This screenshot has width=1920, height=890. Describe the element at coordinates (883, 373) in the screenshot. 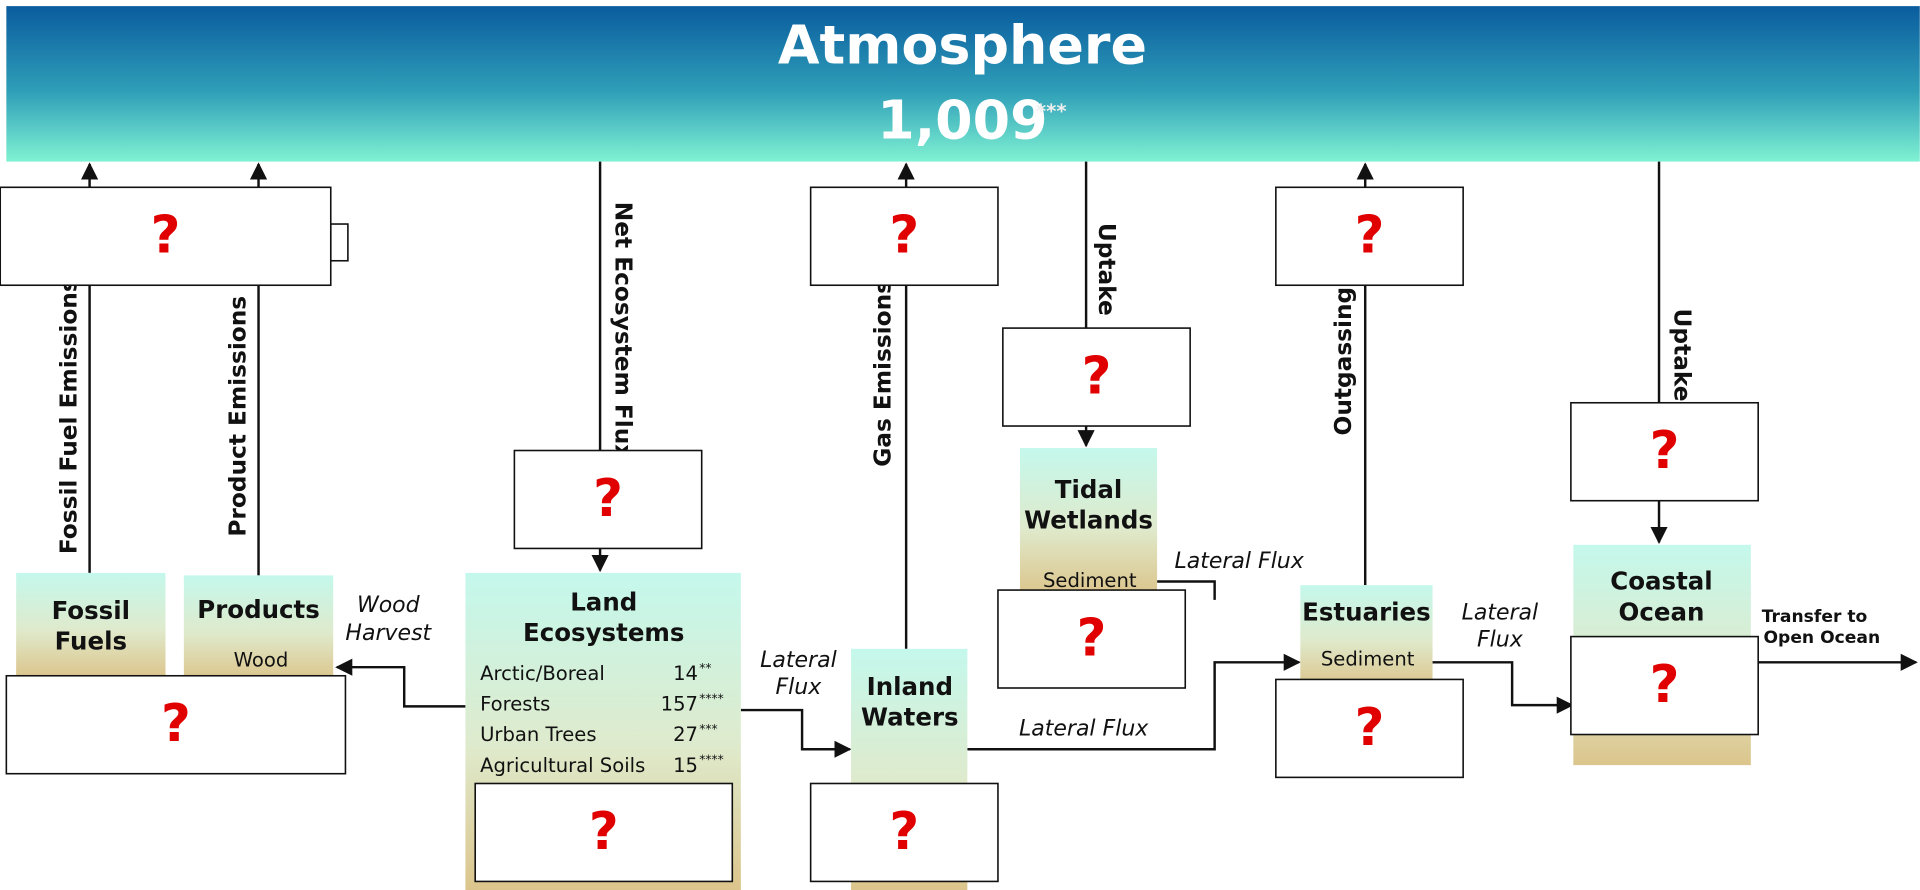

I see `flux-label: Gas Emissions` at that location.